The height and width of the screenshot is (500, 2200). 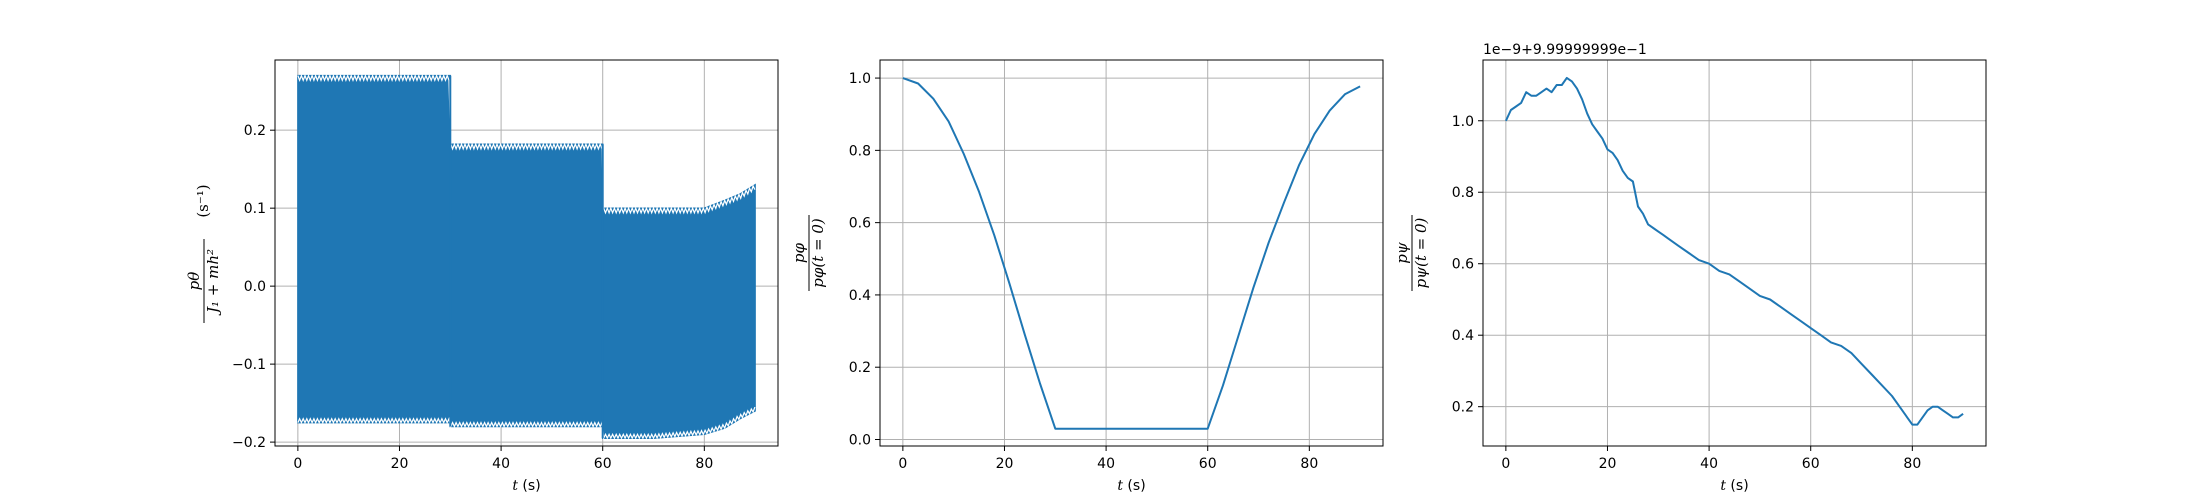 What do you see at coordinates (526, 423) in the screenshot?
I see `band-lower-edge` at bounding box center [526, 423].